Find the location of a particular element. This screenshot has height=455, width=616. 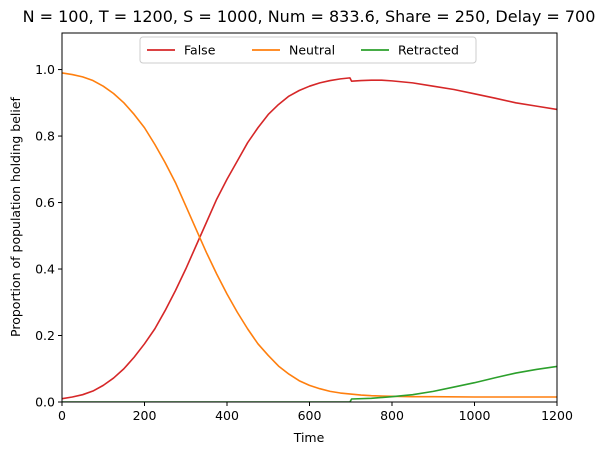

legend-box is located at coordinates (308, 50).